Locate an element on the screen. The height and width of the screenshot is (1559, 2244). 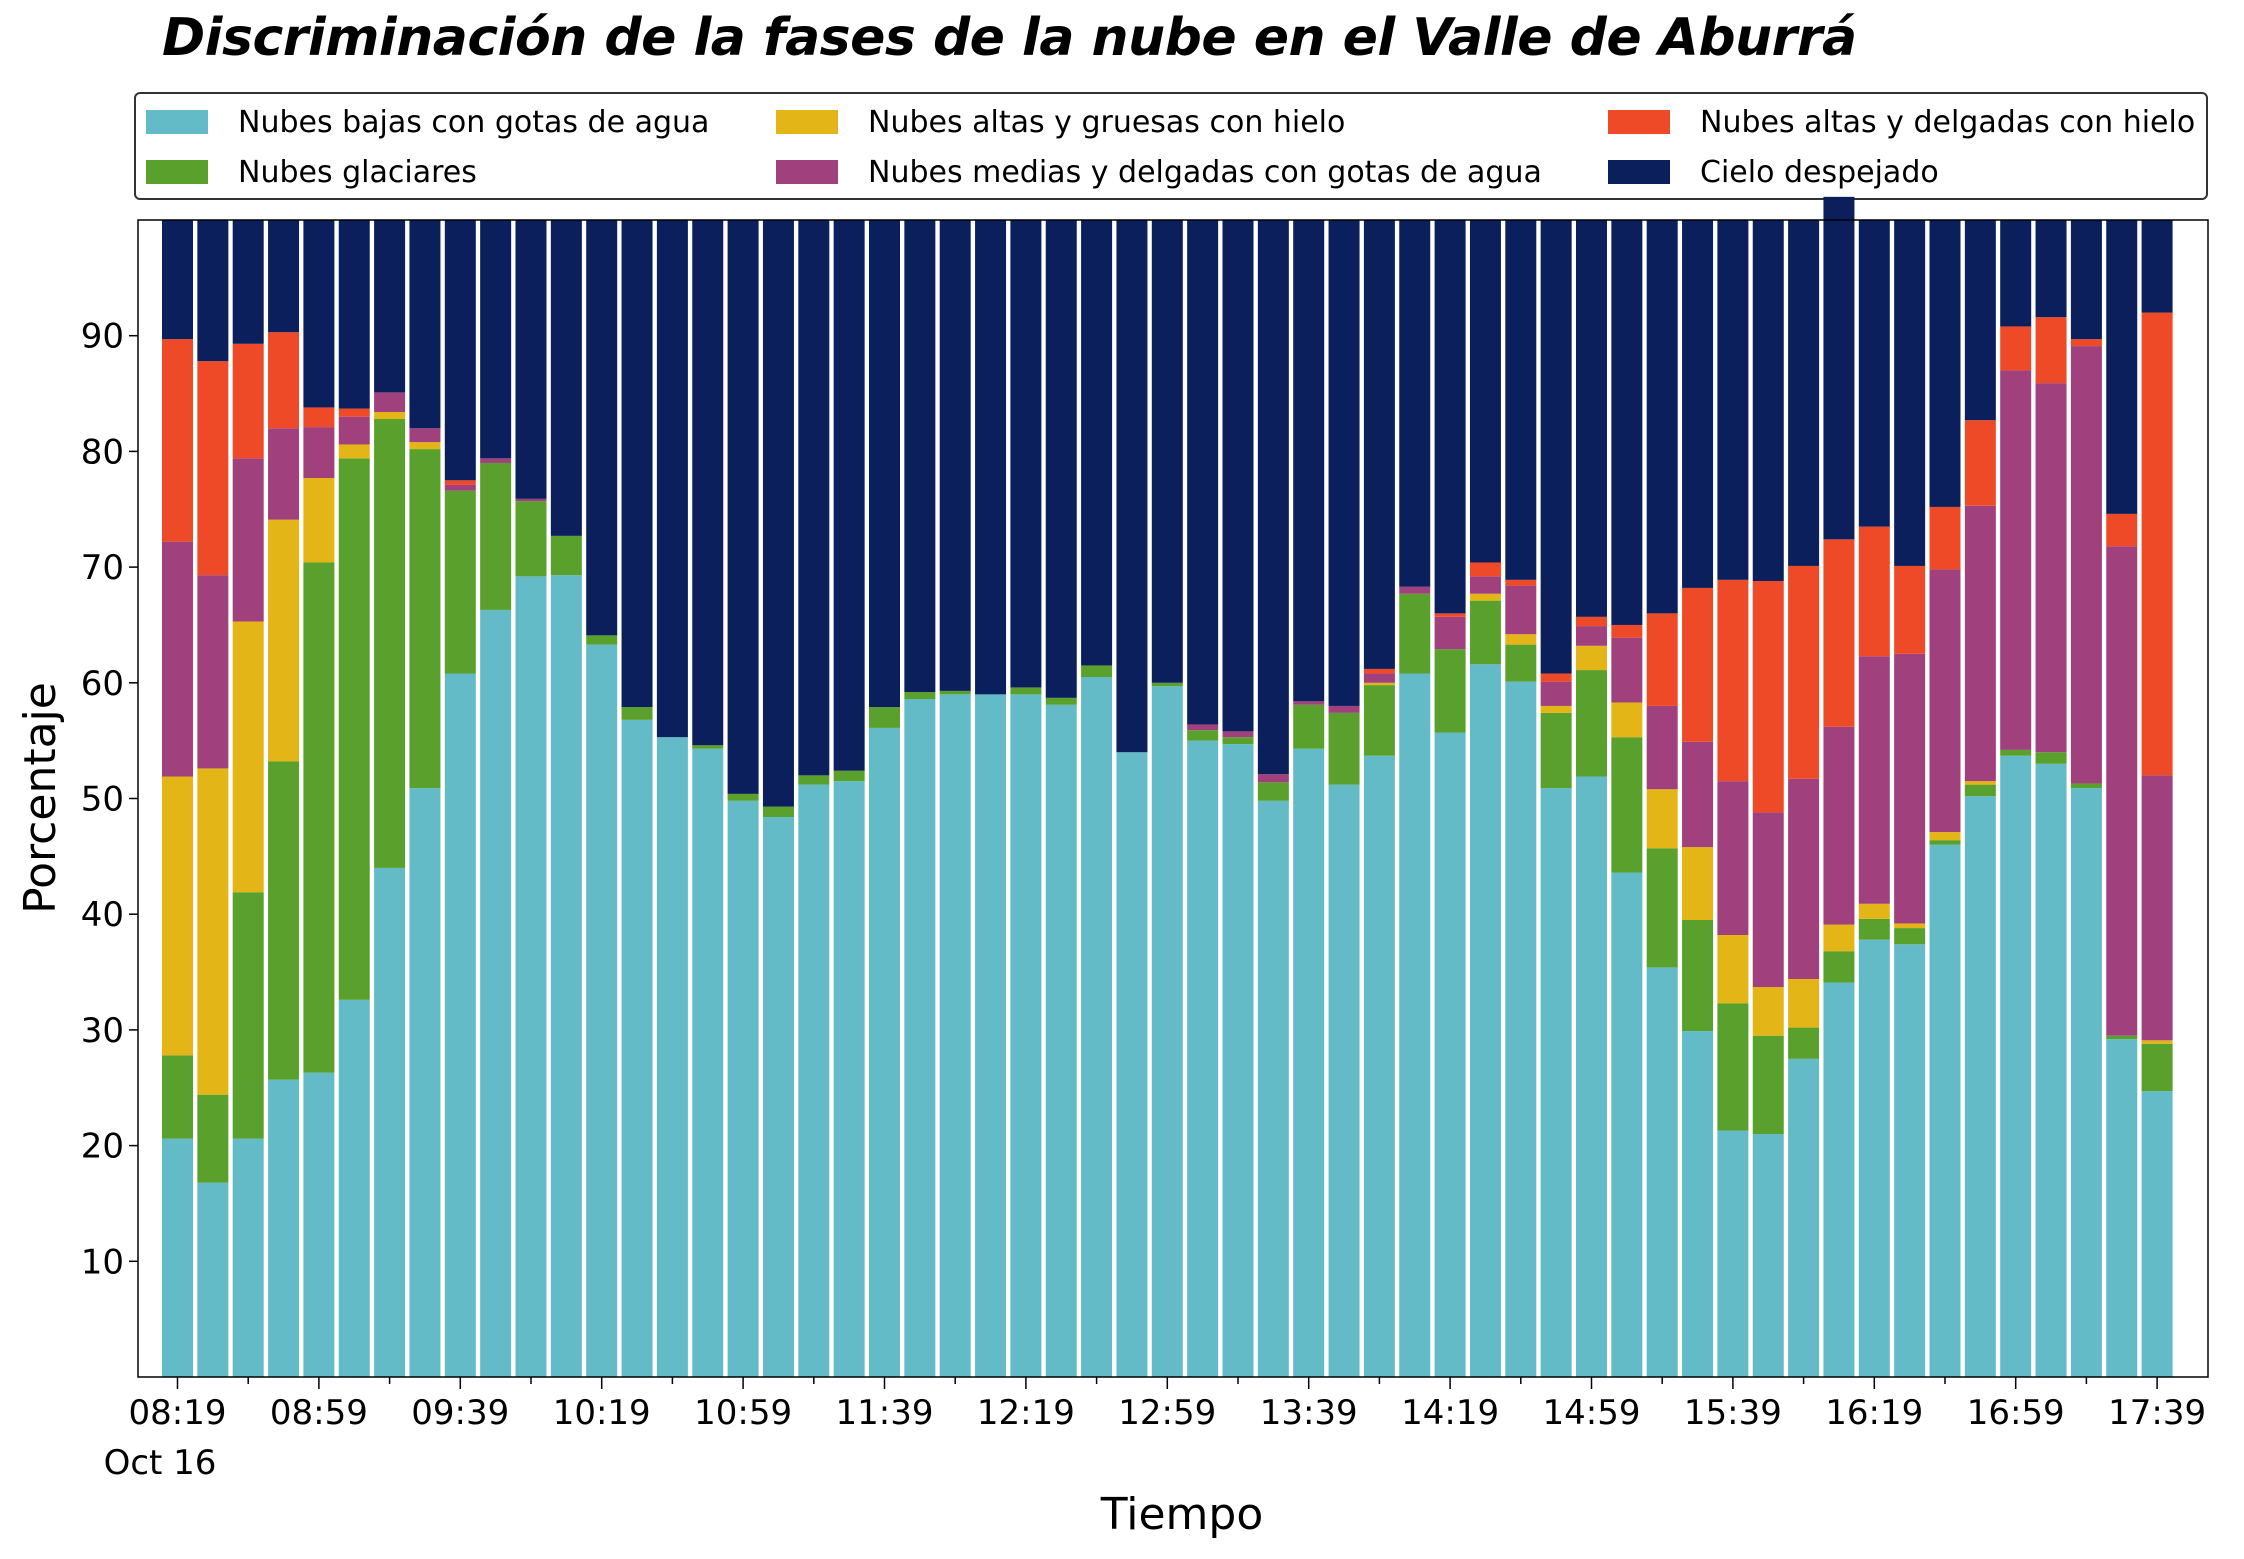
legend-item-cielo-despejado: Cielo despejado is located at coordinates (1773, 172).